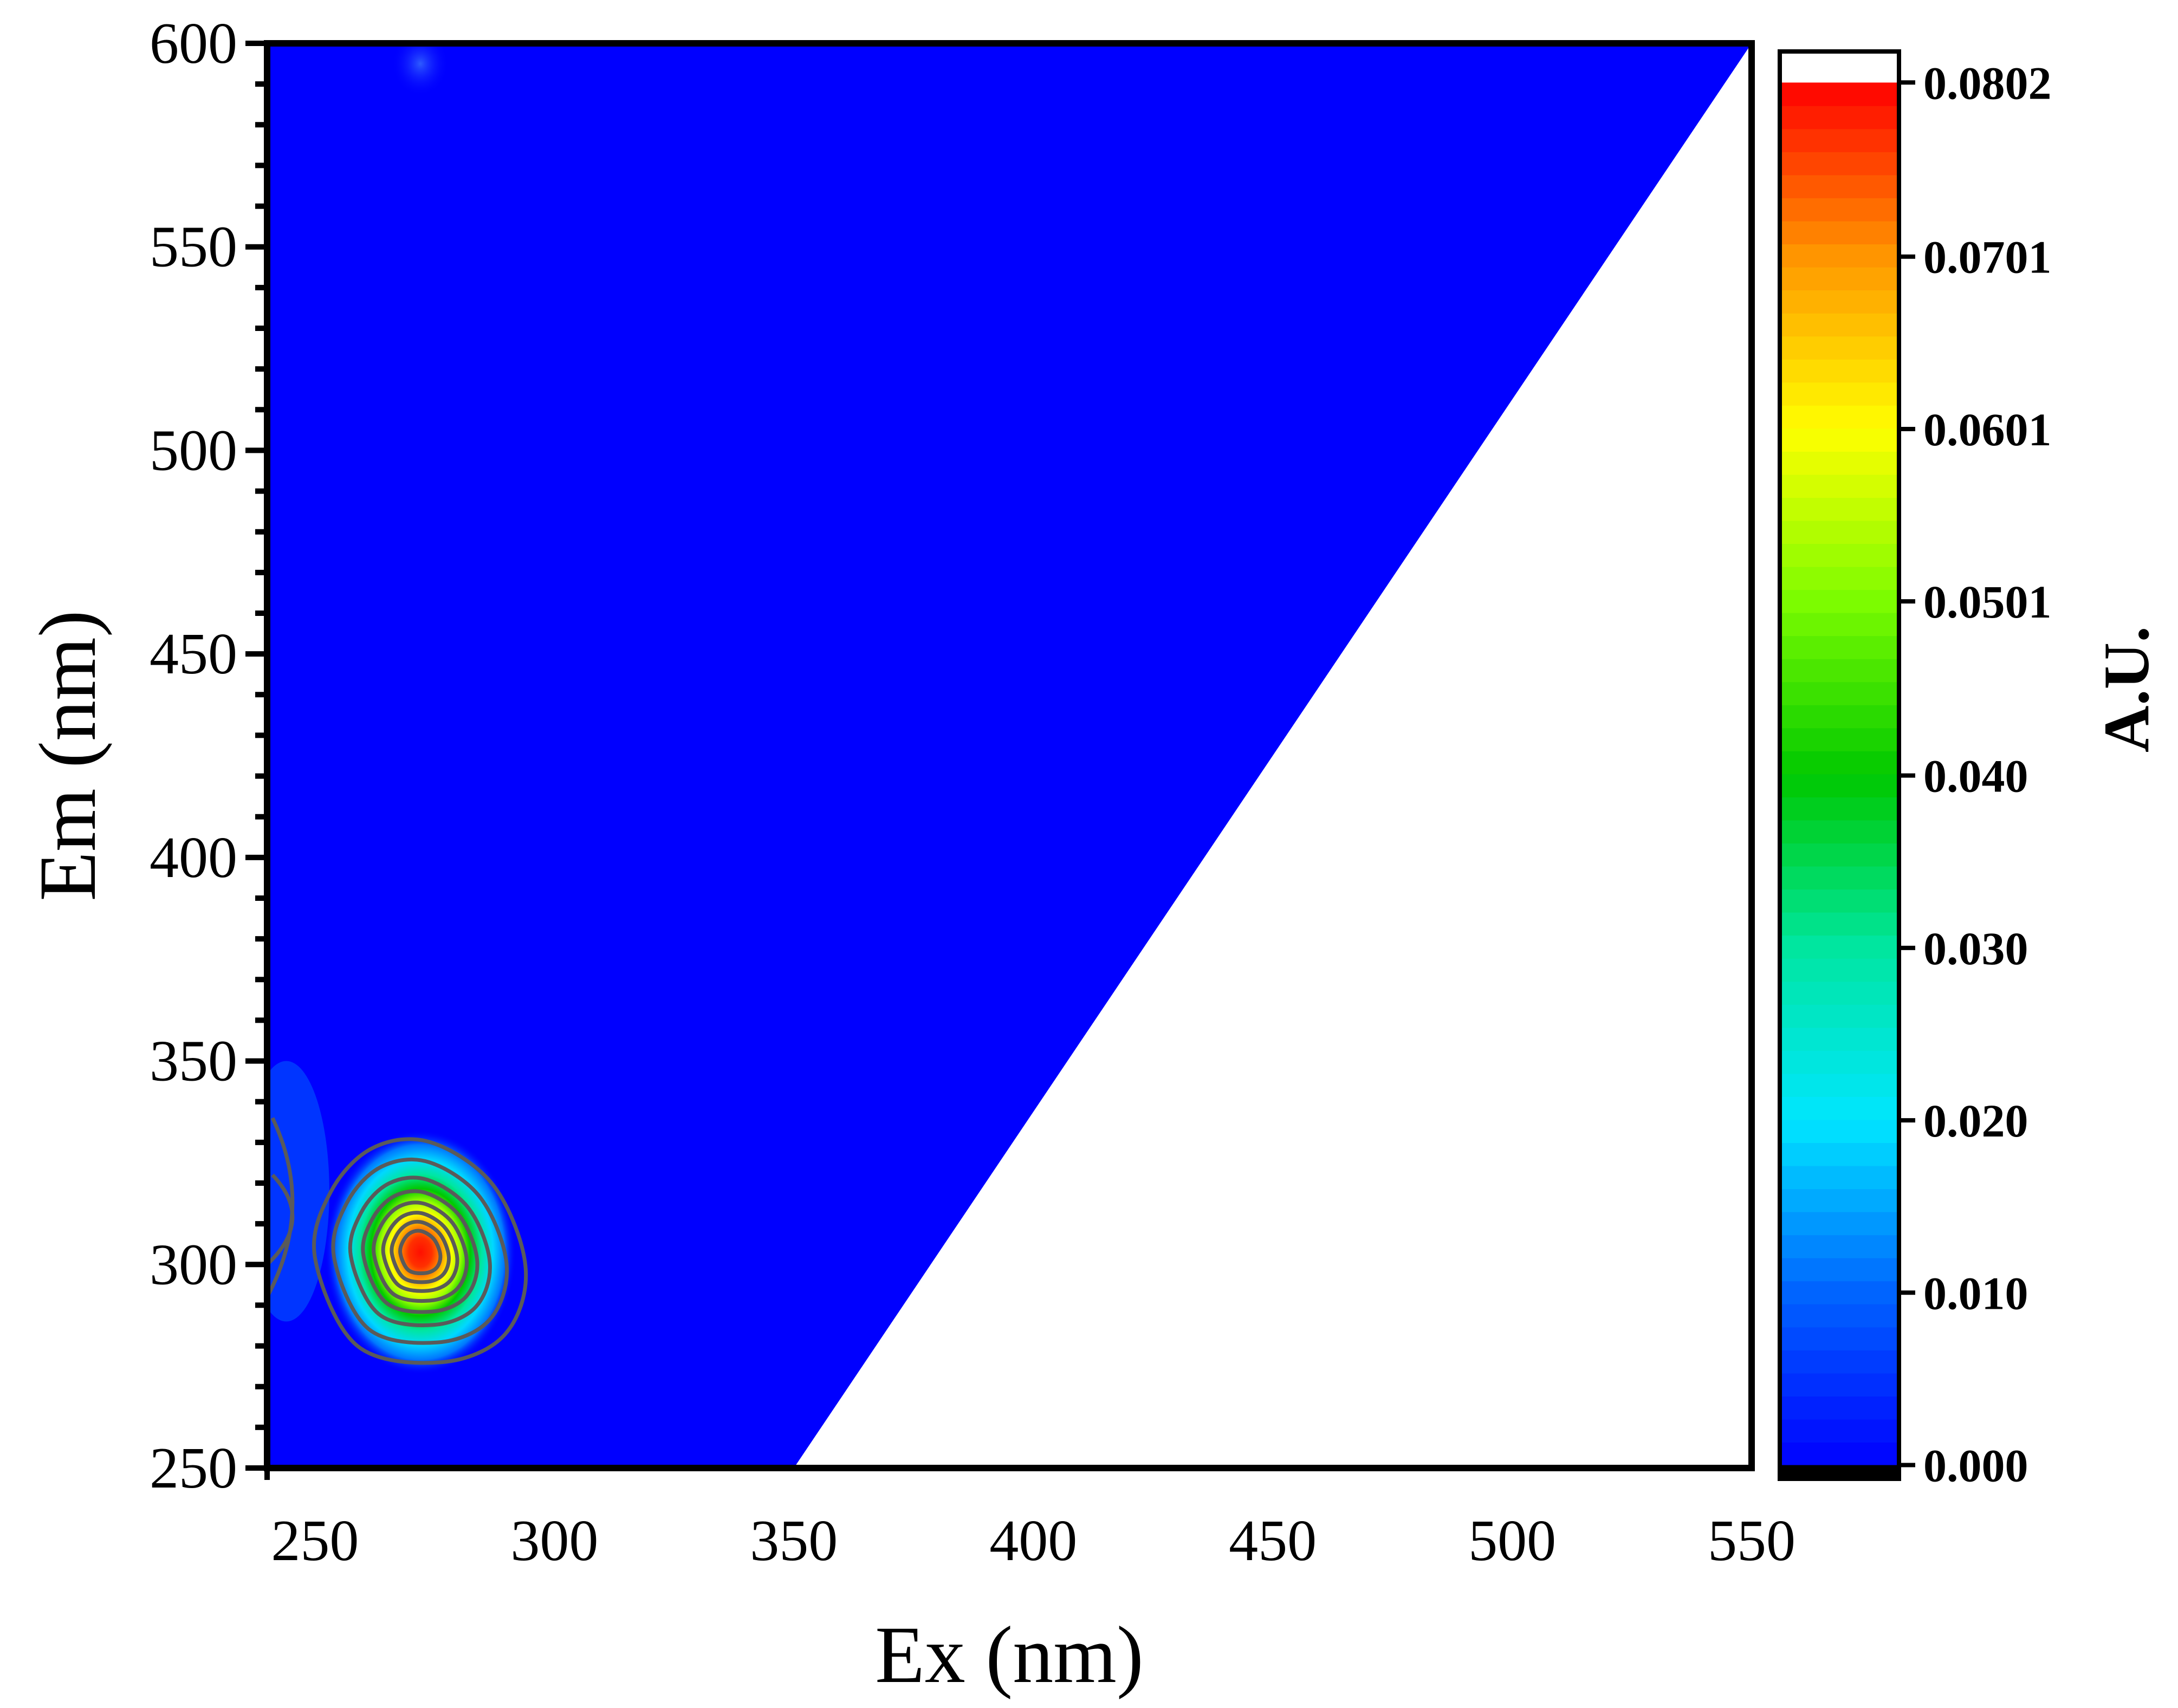 The width and height of the screenshot is (2178, 1708). I want to click on y-tick-label: 550, so click(193, 248).